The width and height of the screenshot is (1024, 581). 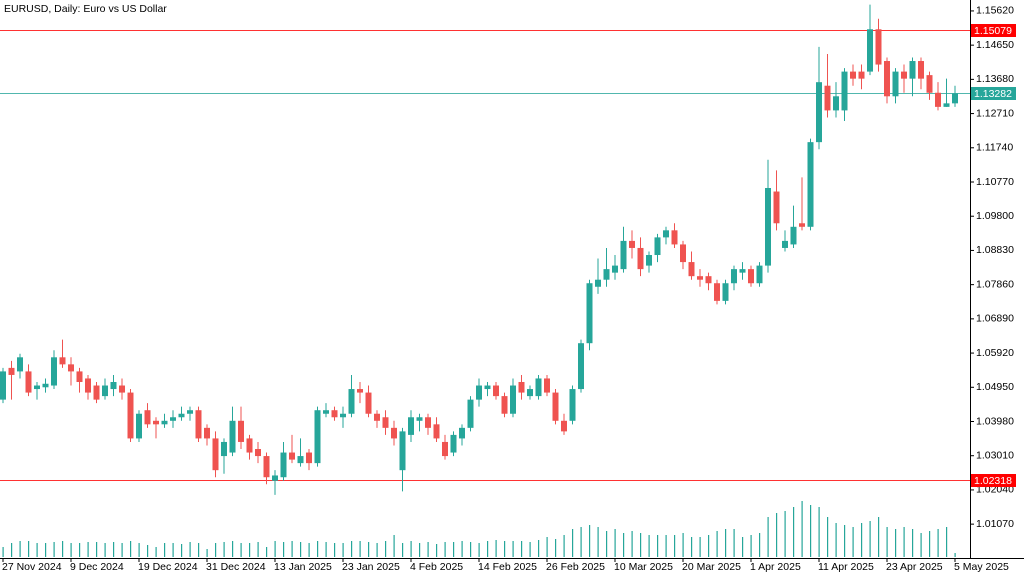 What do you see at coordinates (32, 567) in the screenshot?
I see `x-tick-label: 27 Nov 2024` at bounding box center [32, 567].